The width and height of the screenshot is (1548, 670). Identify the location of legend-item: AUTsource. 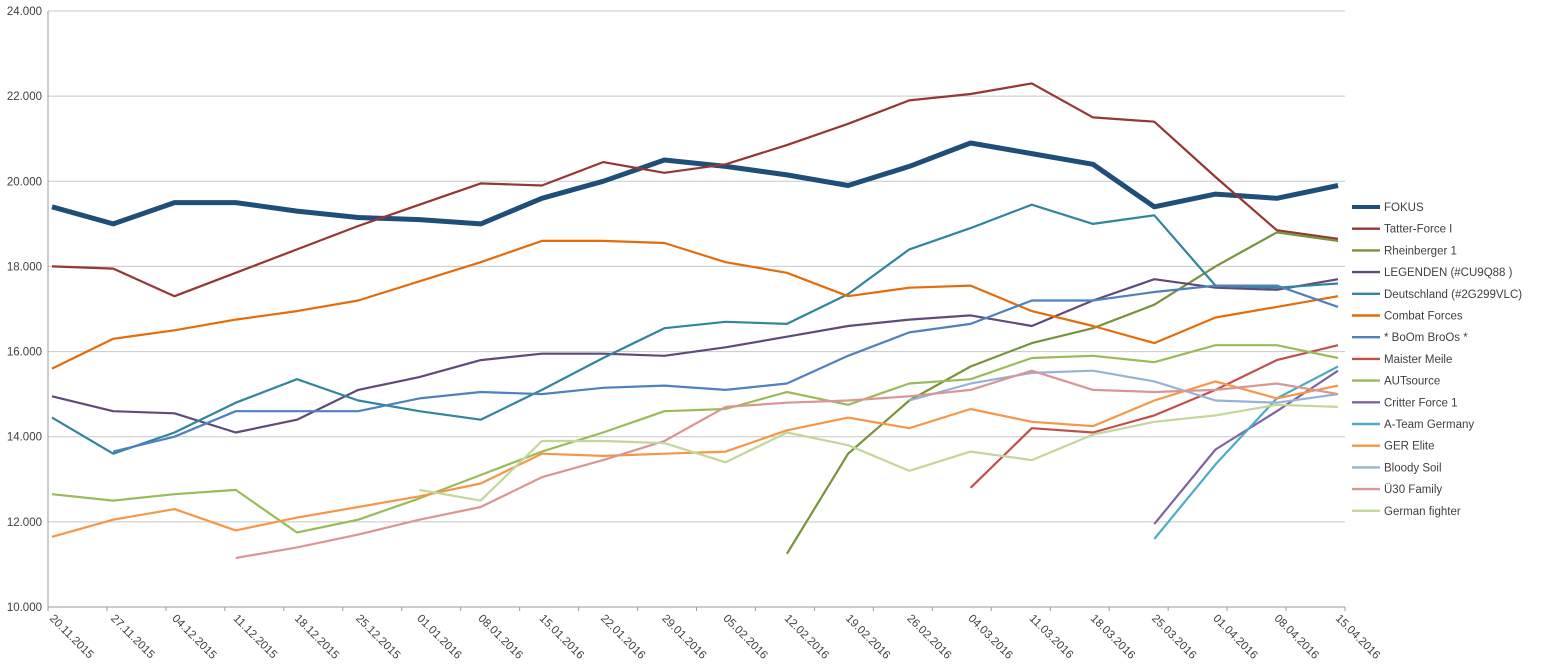
(1396, 382).